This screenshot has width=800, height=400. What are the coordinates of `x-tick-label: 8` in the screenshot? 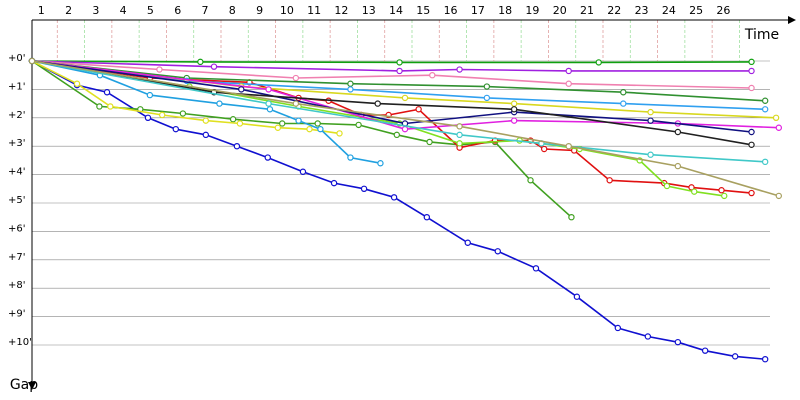 It's located at (232, 10).